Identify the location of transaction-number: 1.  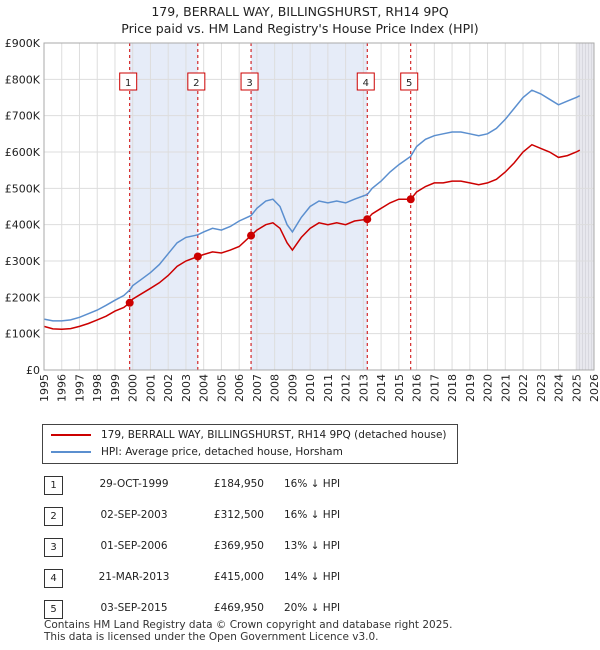
(53, 485).